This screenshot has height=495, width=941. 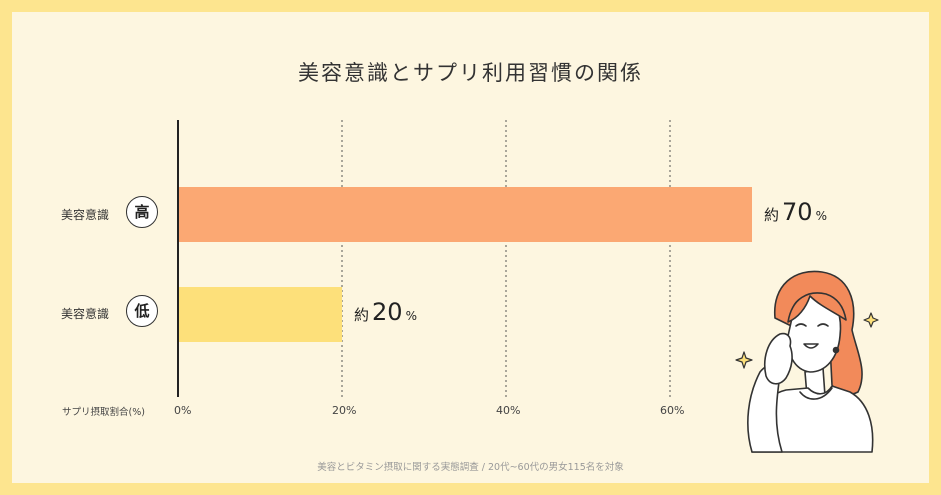 What do you see at coordinates (672, 410) in the screenshot?
I see `x-tick-label-60: 60%` at bounding box center [672, 410].